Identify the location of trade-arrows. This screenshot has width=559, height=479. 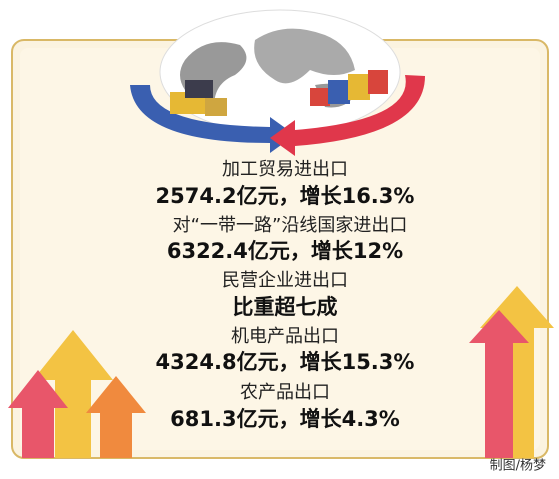
(277, 115).